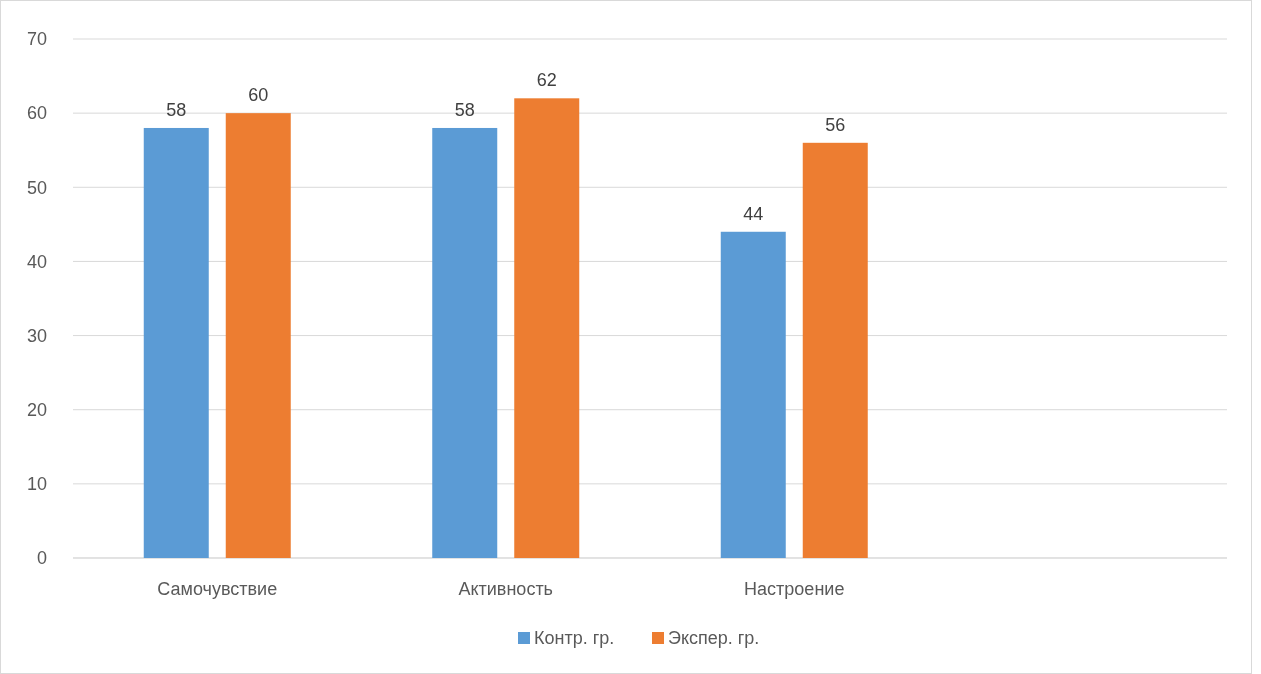 This screenshot has height=674, width=1261. What do you see at coordinates (36, 39) in the screenshot?
I see `y-tick-label: 70` at bounding box center [36, 39].